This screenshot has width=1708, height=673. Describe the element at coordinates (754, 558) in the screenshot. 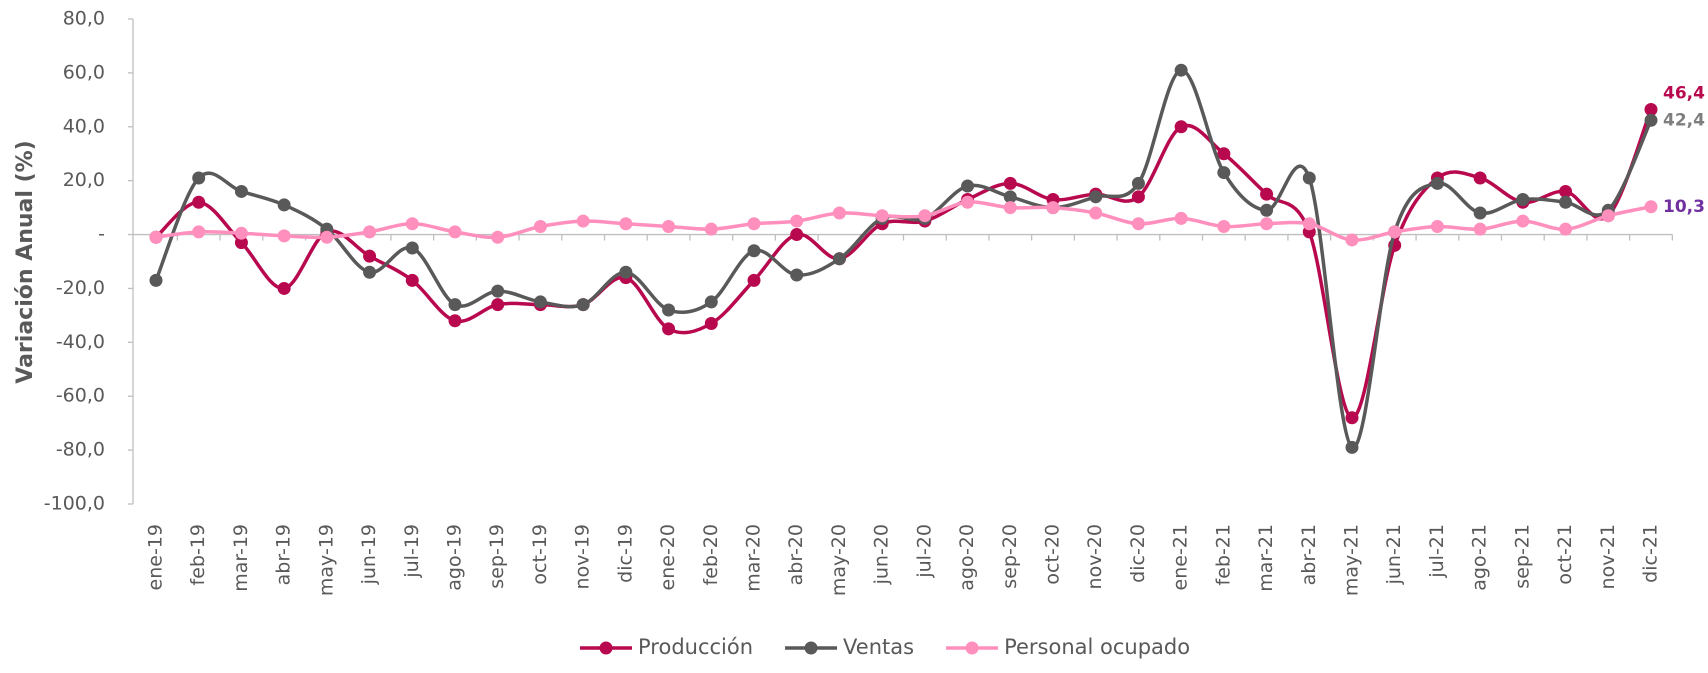

I see `x-tick-label: mar-20` at that location.